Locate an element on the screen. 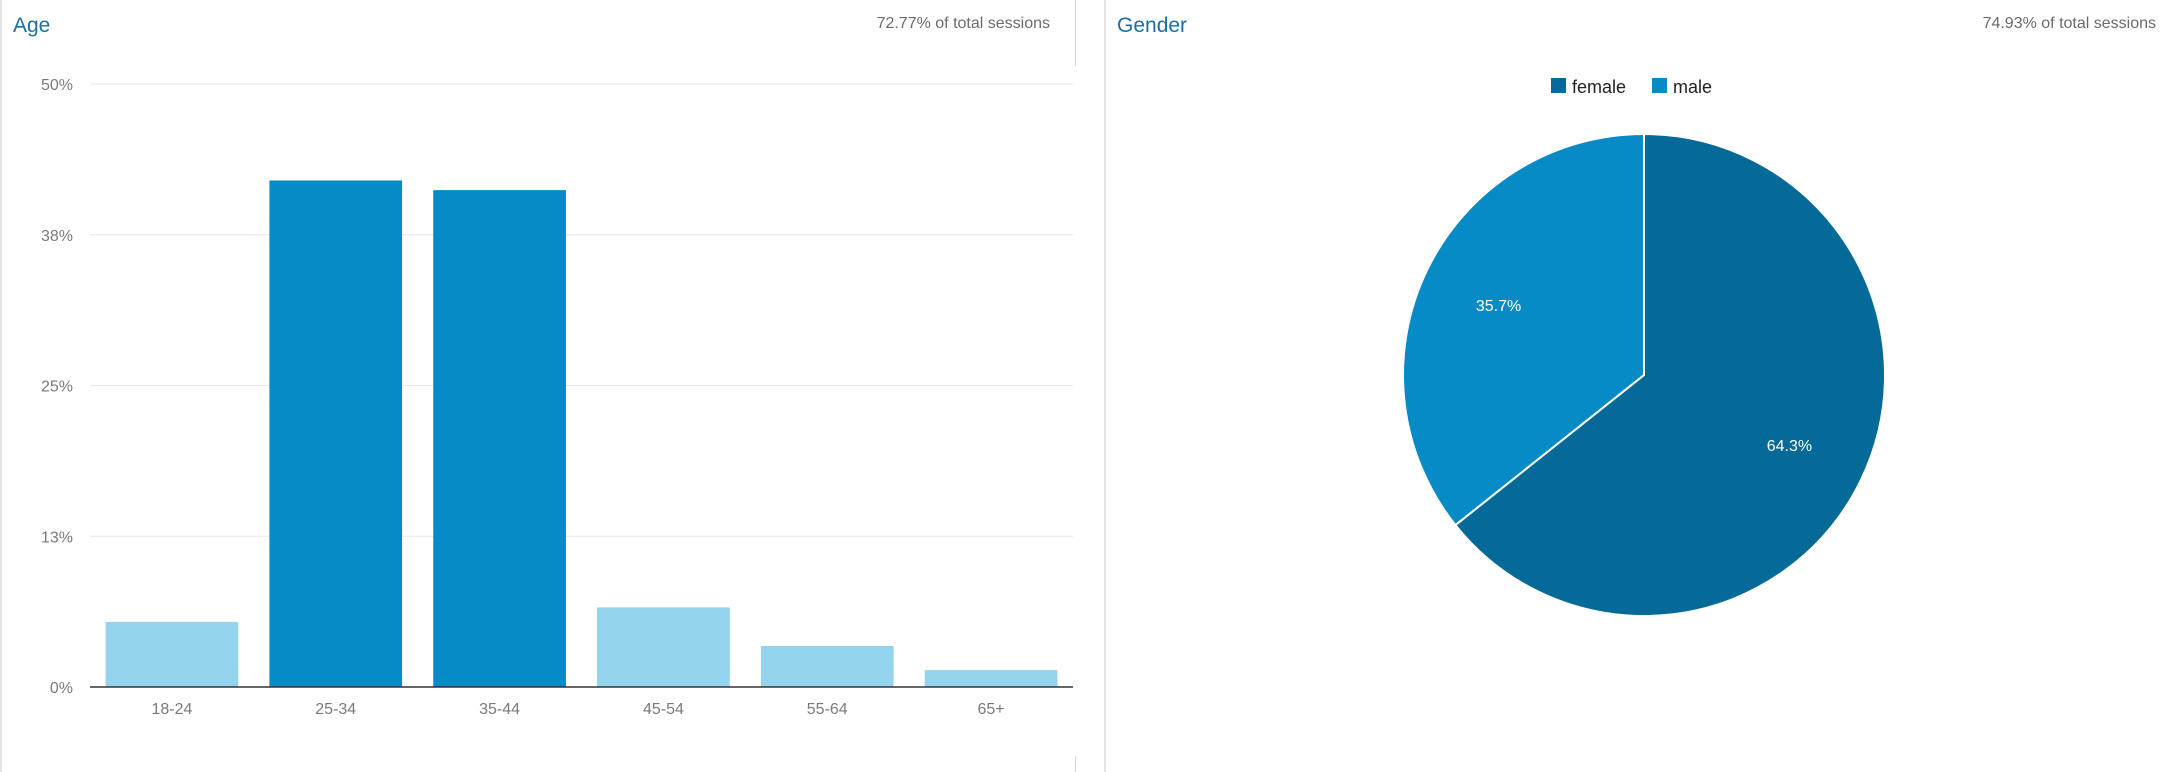 The width and height of the screenshot is (2178, 772). legend-swatch-male is located at coordinates (1659, 85).